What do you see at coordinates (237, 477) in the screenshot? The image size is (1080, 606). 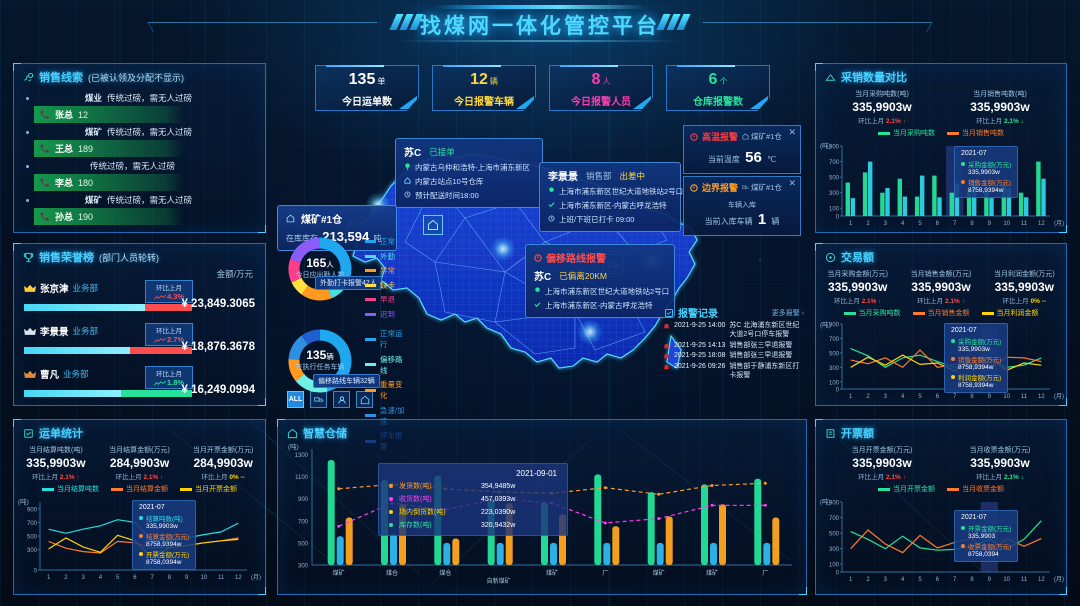 I see `stat-delta: 0% --` at bounding box center [237, 477].